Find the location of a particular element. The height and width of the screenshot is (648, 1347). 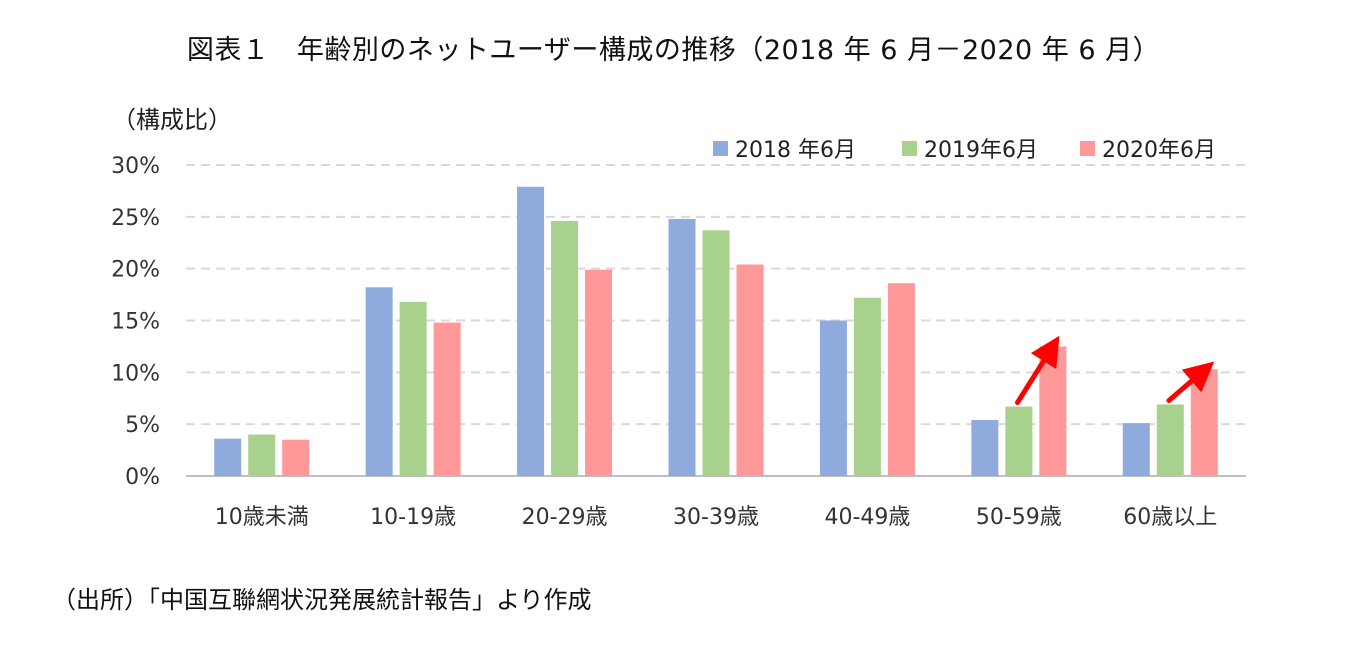

x-category-label: 30-39歳 is located at coordinates (716, 517).